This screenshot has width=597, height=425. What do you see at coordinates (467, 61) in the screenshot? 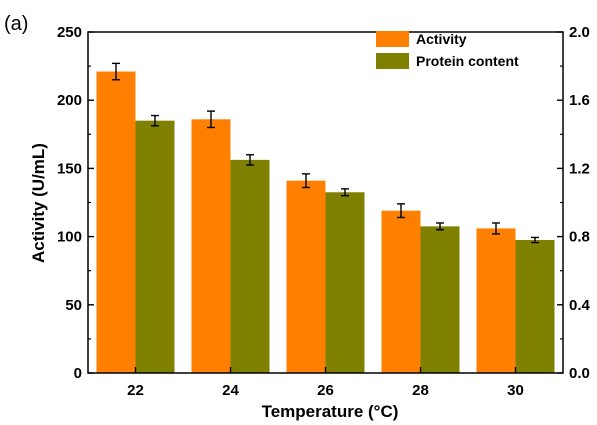
I see `legend-label: Protein content` at bounding box center [467, 61].